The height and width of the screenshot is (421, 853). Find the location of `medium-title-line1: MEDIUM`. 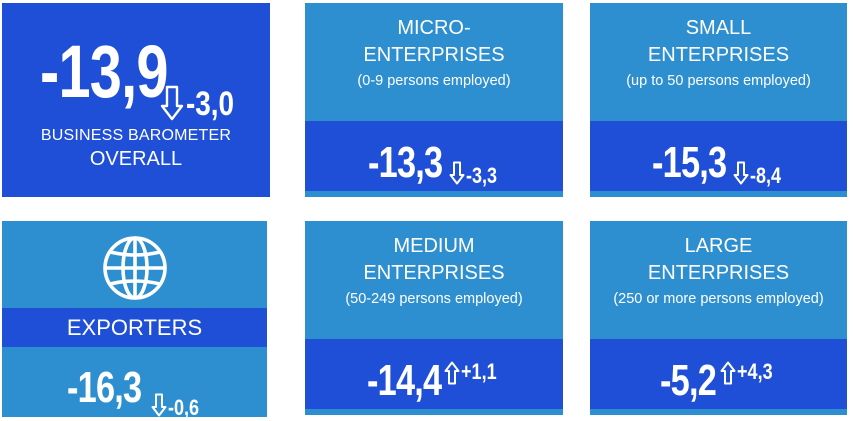

medium-title-line1: MEDIUM is located at coordinates (434, 246).